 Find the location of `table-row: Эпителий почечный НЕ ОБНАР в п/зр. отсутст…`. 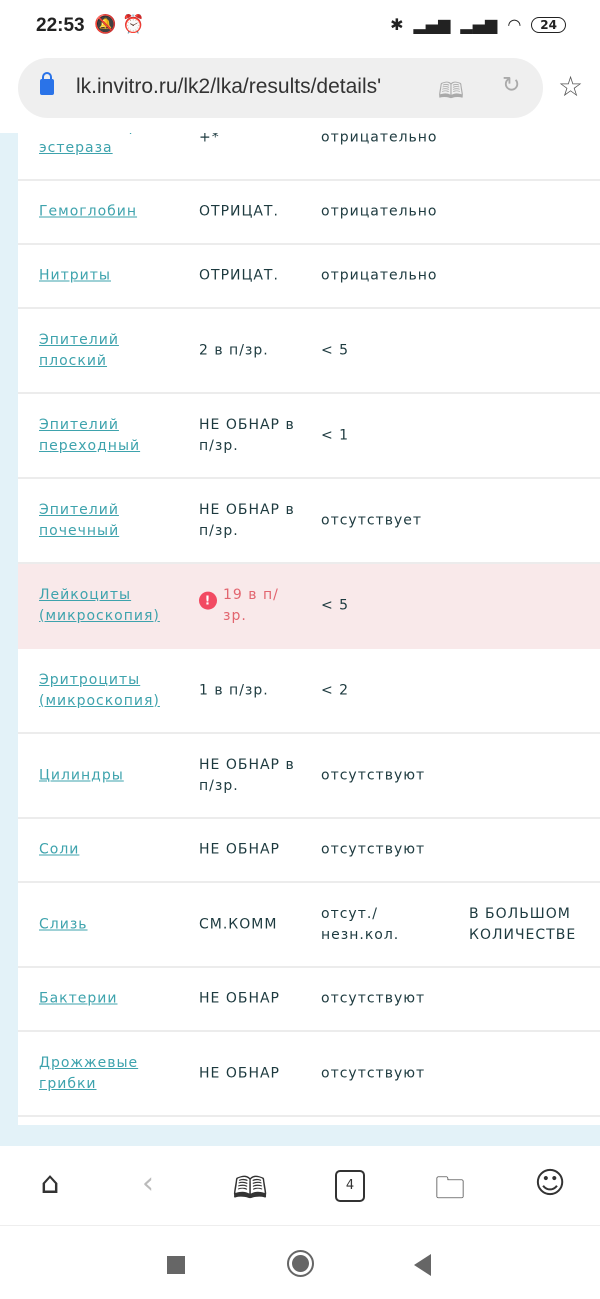

table-row: Эпителий почечный НЕ ОБНАР в п/зр. отсутст… is located at coordinates (309, 521).